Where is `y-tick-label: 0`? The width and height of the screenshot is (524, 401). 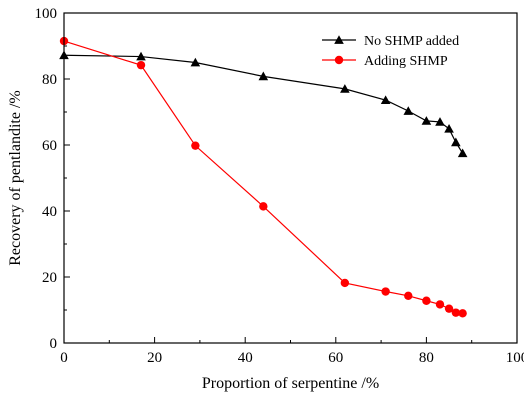
y-tick-label: 0 is located at coordinates (54, 344).